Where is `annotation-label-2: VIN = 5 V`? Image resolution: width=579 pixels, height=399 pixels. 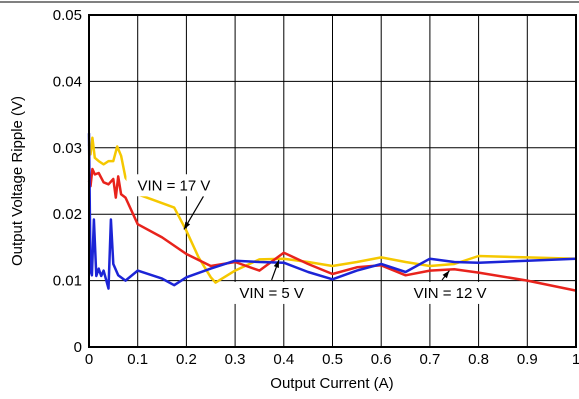 annotation-label-2: VIN = 5 V is located at coordinates (271, 293).